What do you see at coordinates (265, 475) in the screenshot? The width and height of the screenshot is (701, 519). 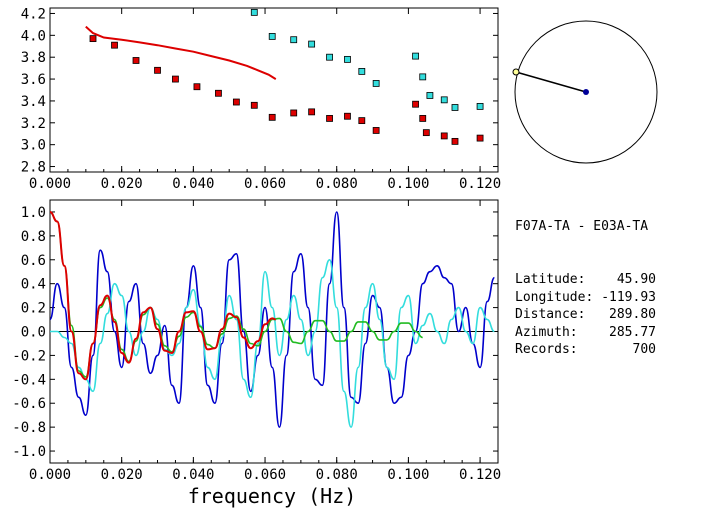 I see `correlation-x-tick-label: 0.060` at bounding box center [265, 475].